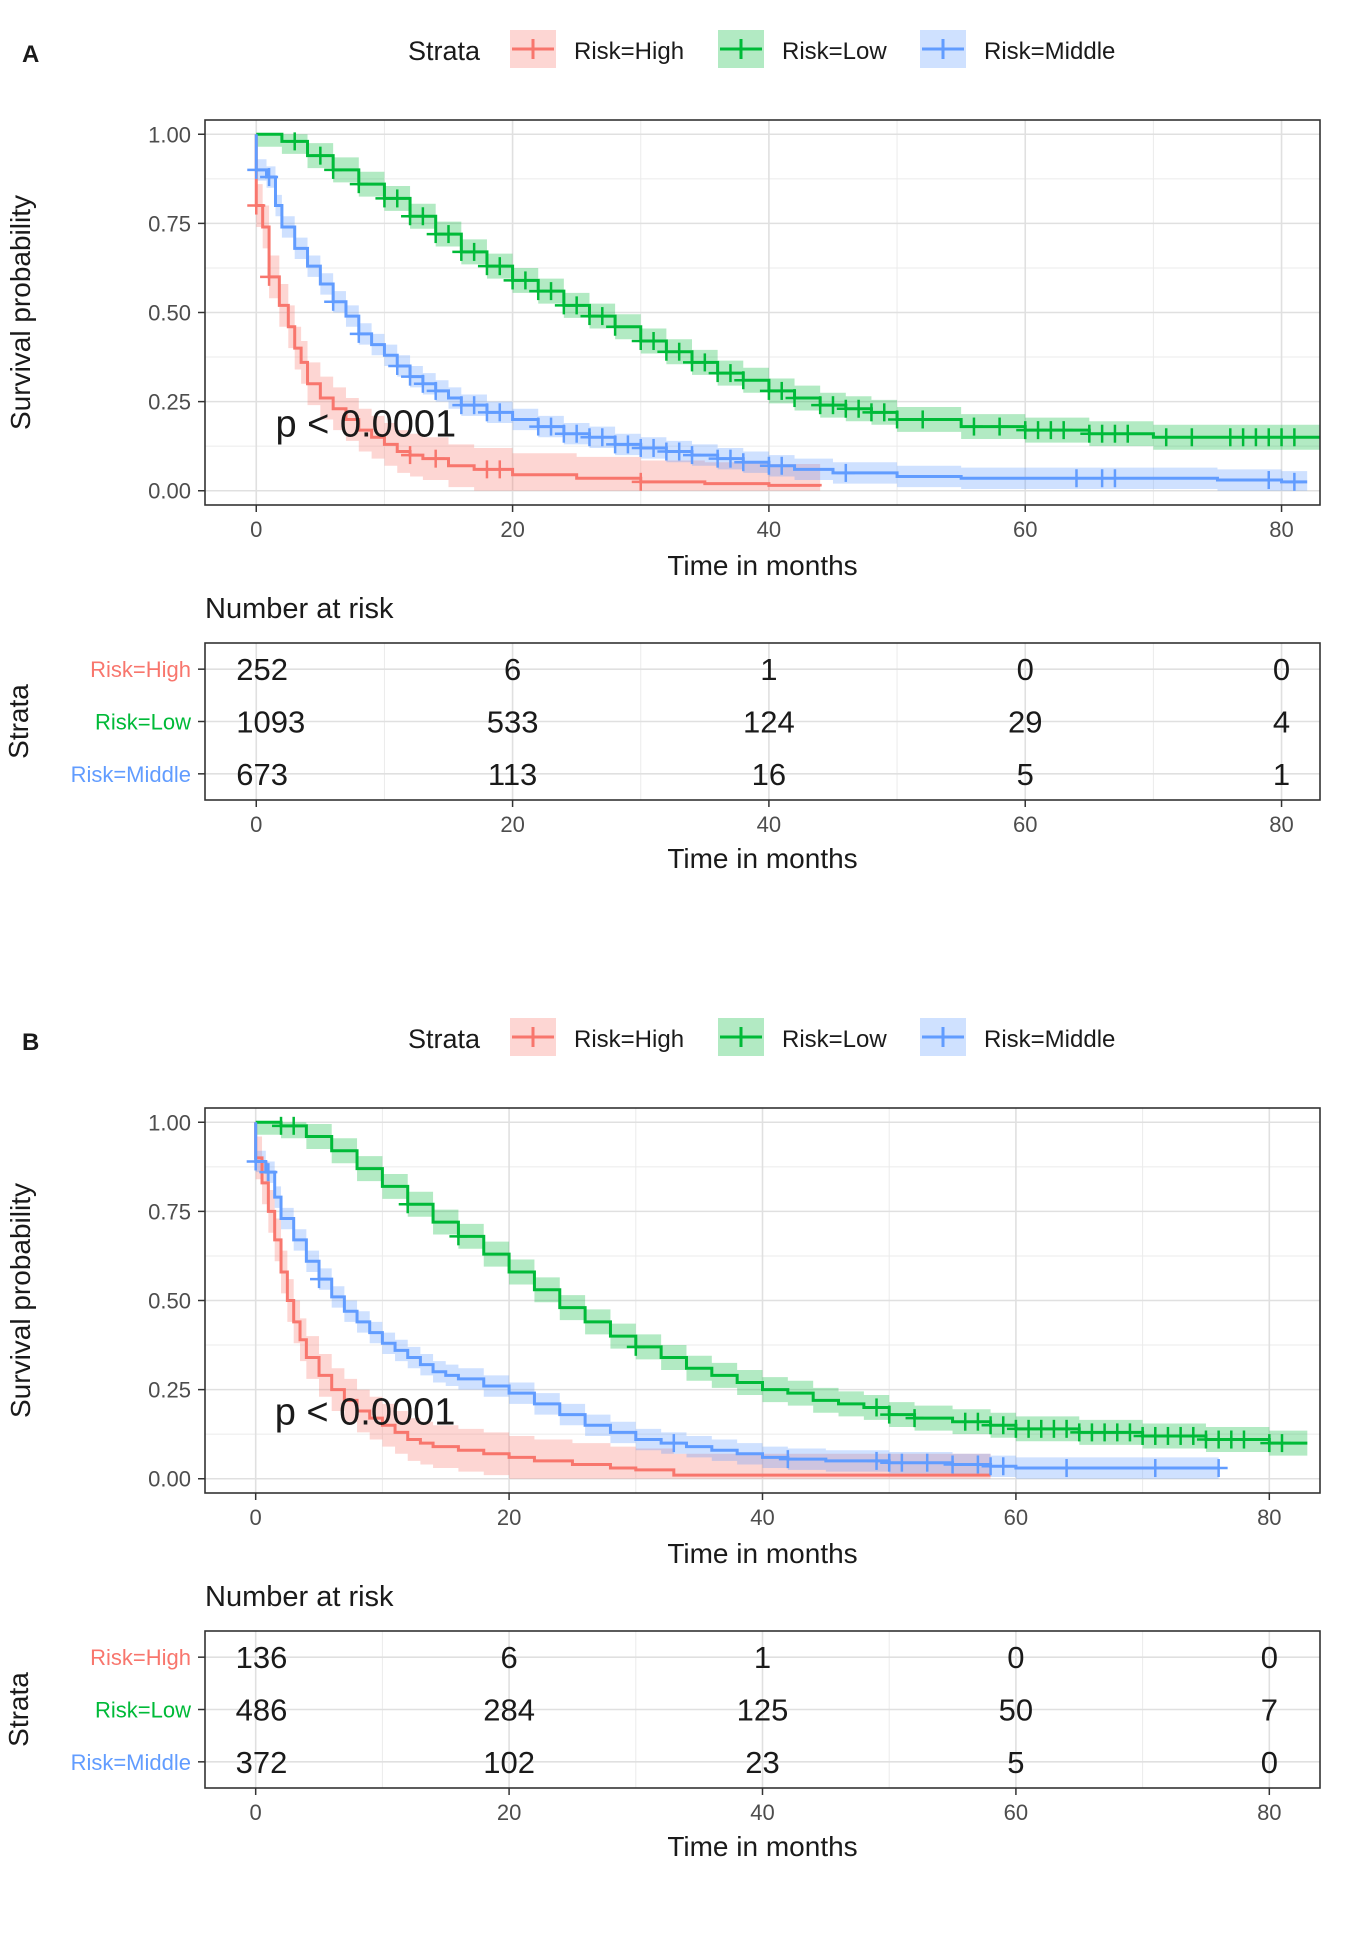  Describe the element at coordinates (788, 292) in the screenshot. I see `confidence-band-low` at that location.